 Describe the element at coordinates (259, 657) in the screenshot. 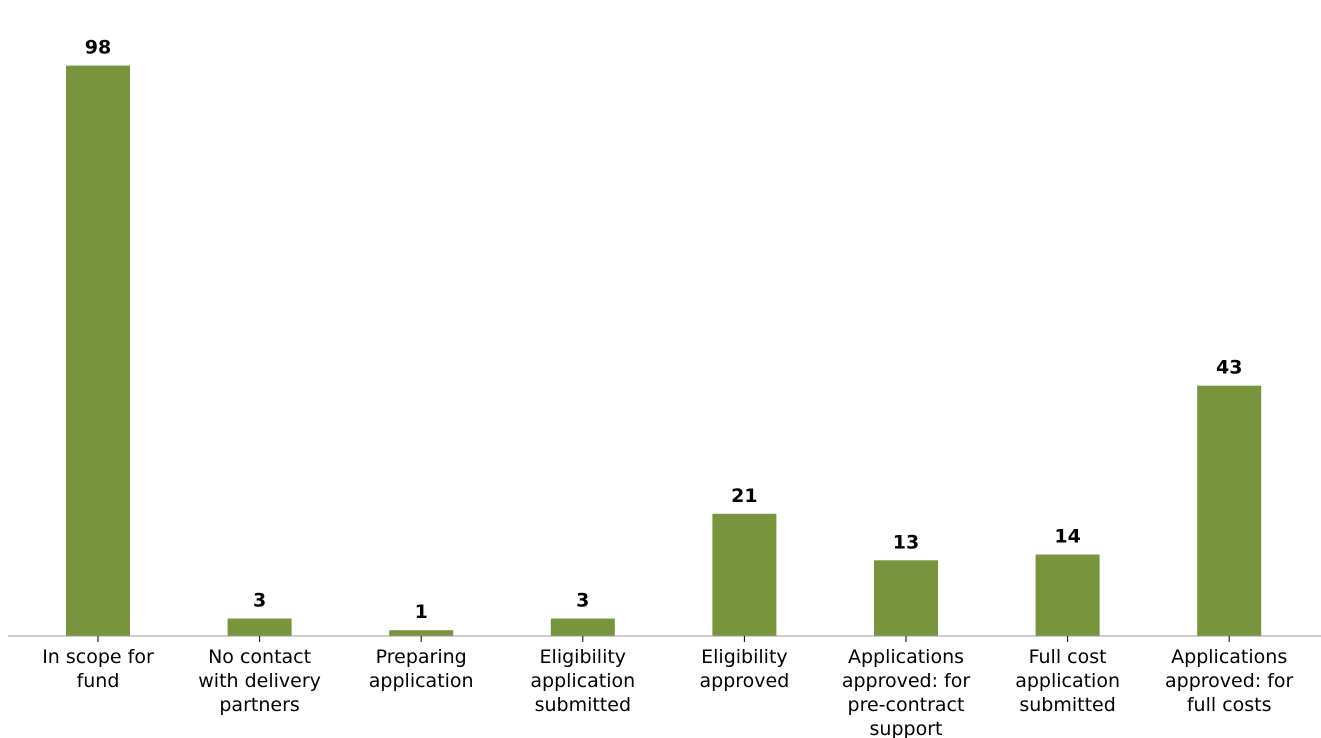

I see `x-tick-label-line: No contact` at that location.